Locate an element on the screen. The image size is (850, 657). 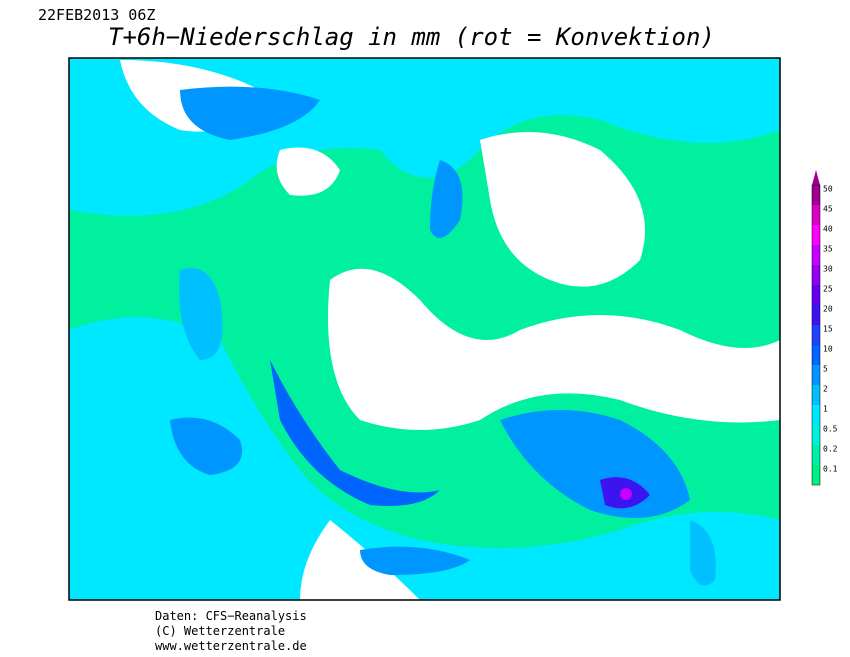
legend-label: 0.5 is located at coordinates (830, 429).